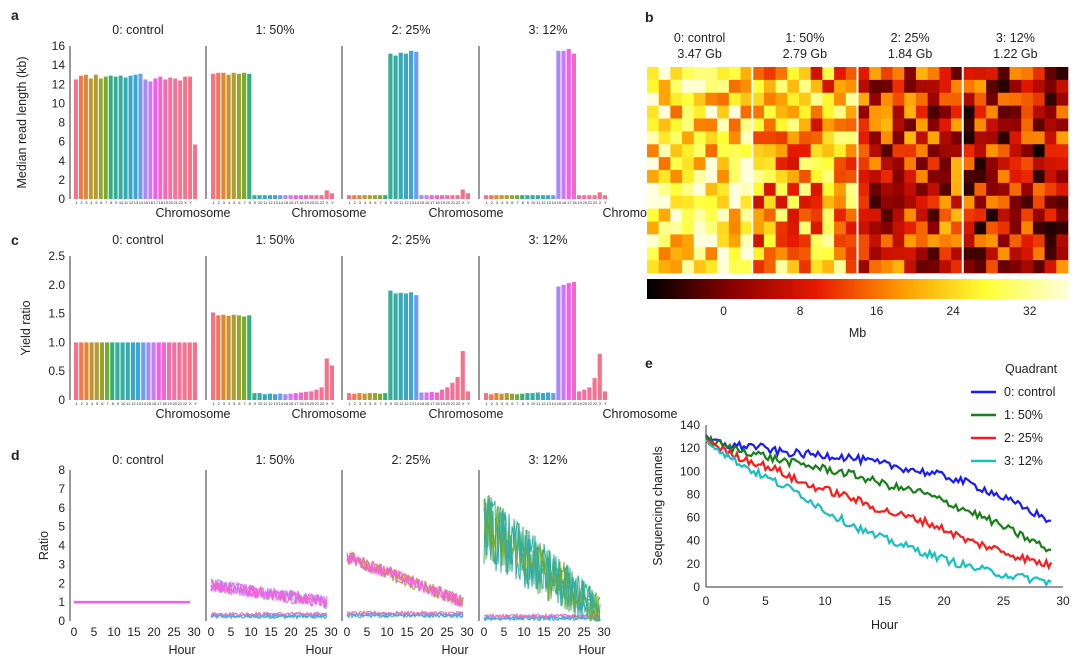 This screenshot has height=661, width=1080. Describe the element at coordinates (101, 202) in the screenshot. I see `chromosome-tick-label: 6` at that location.